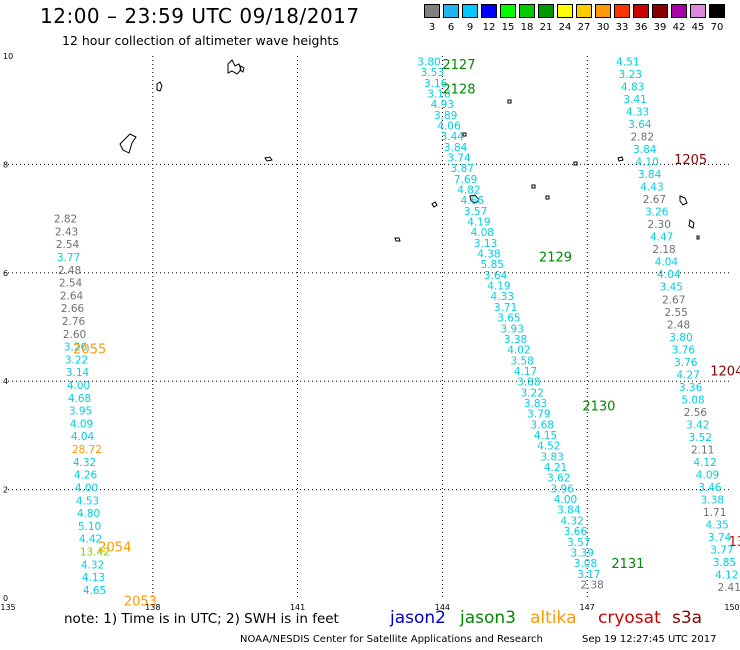 The width and height of the screenshot is (740, 650). What do you see at coordinates (482, 233) in the screenshot?
I see `wave-height-value: 4.08` at bounding box center [482, 233].